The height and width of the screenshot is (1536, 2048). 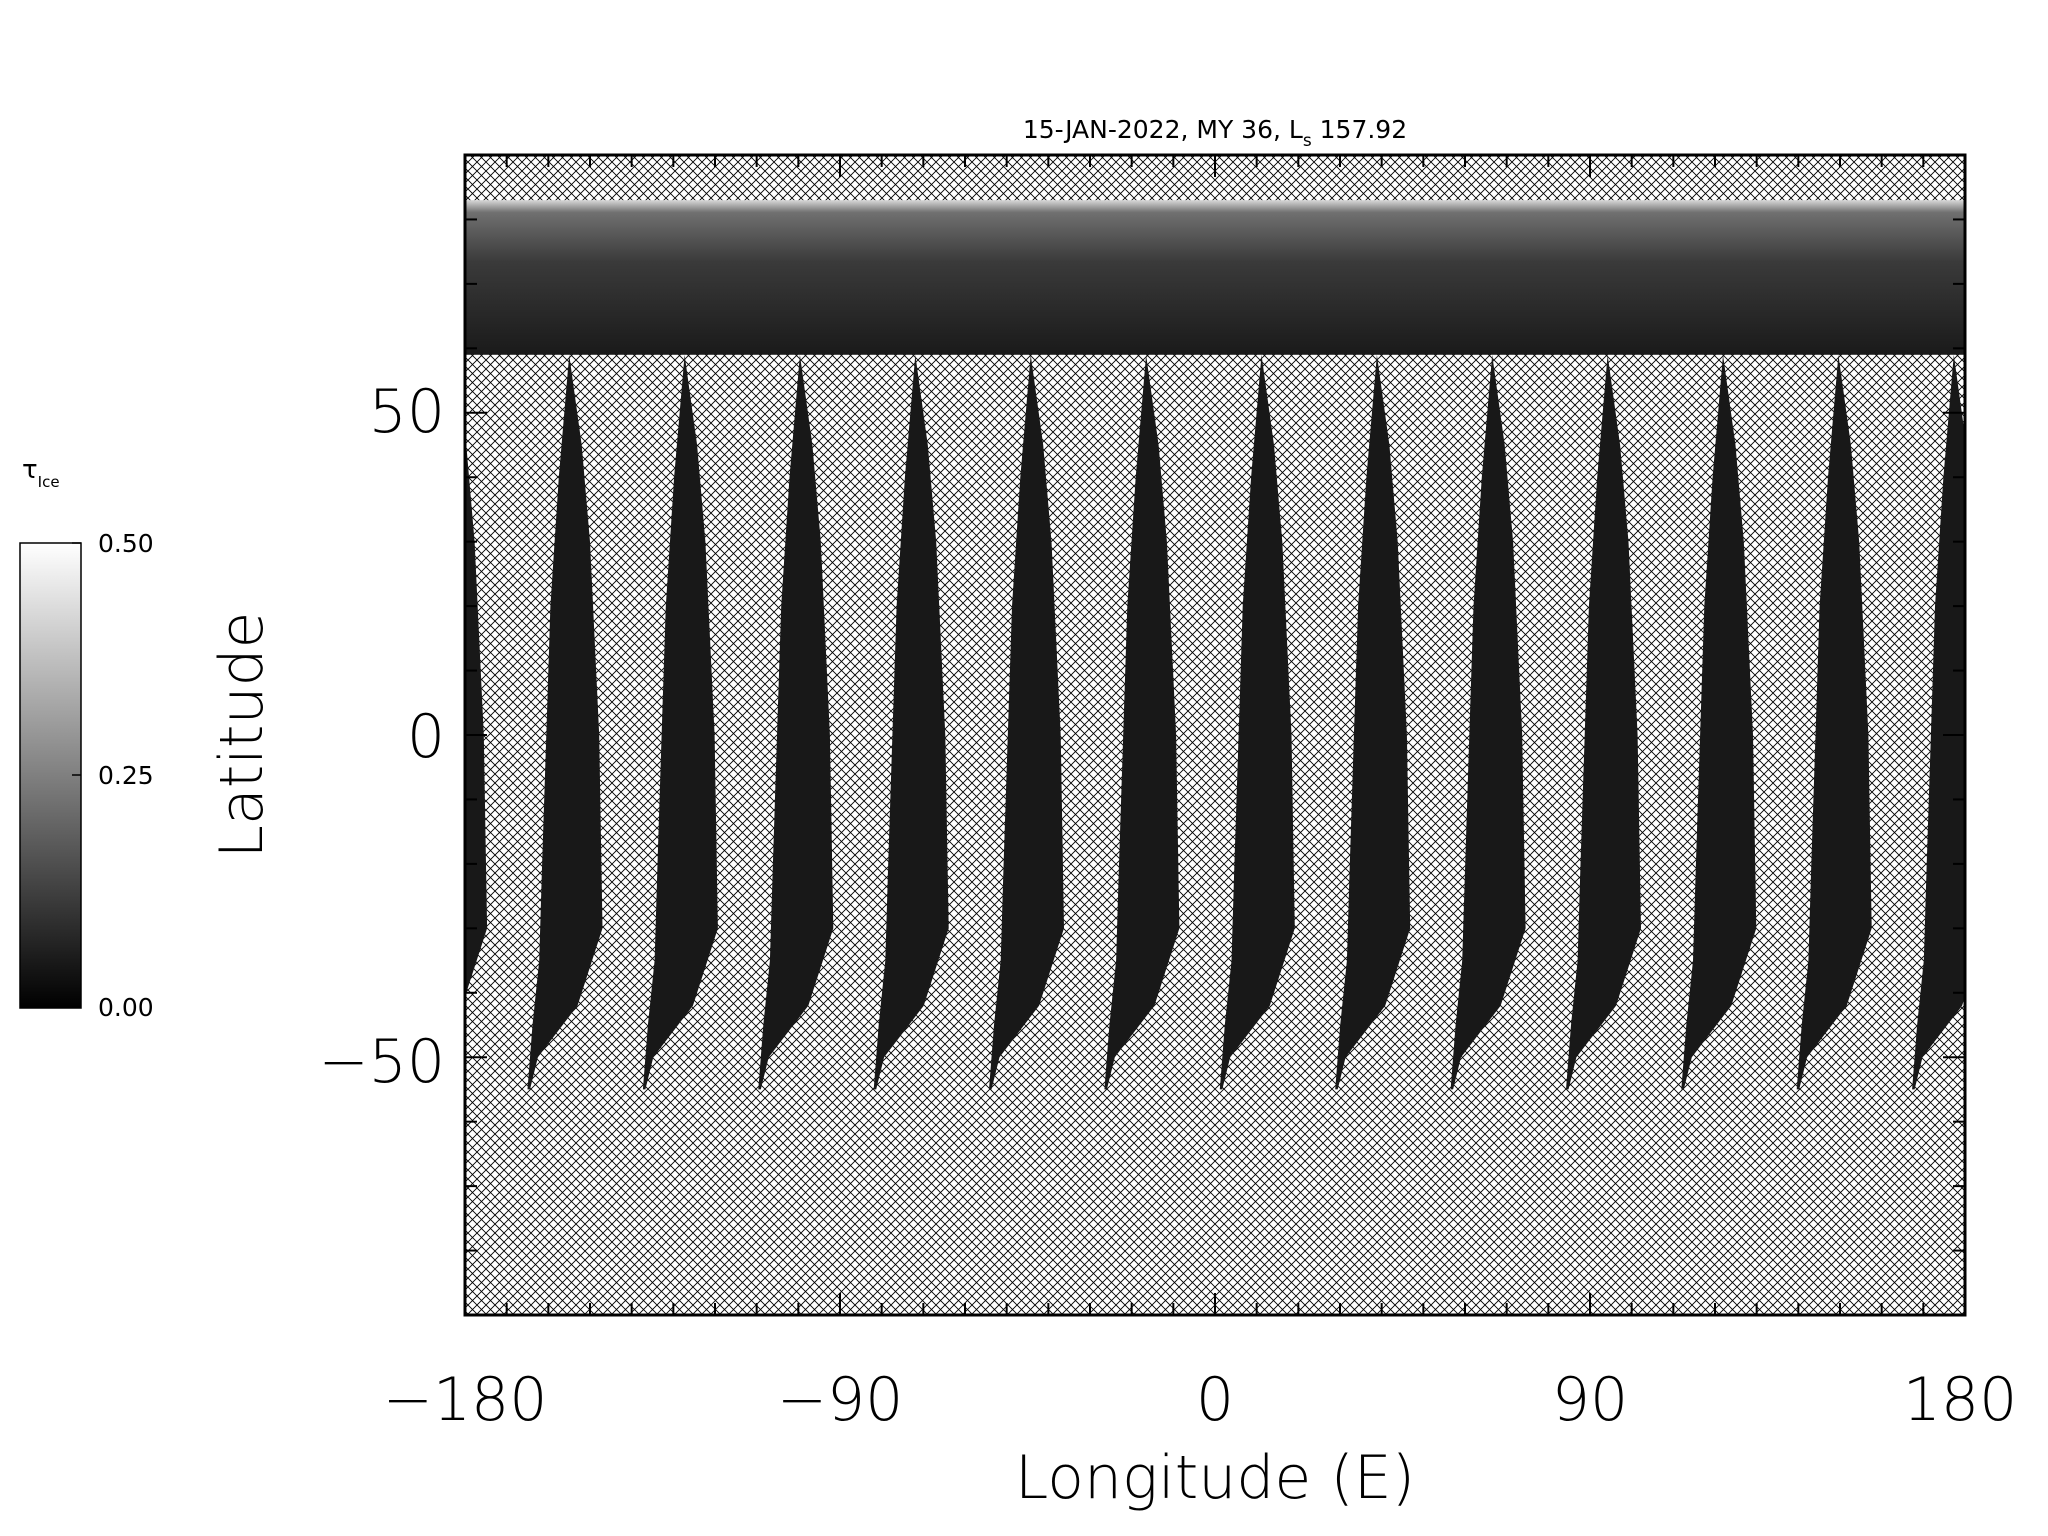 What do you see at coordinates (1215, 277) in the screenshot?
I see `polar-coverage-band` at bounding box center [1215, 277].